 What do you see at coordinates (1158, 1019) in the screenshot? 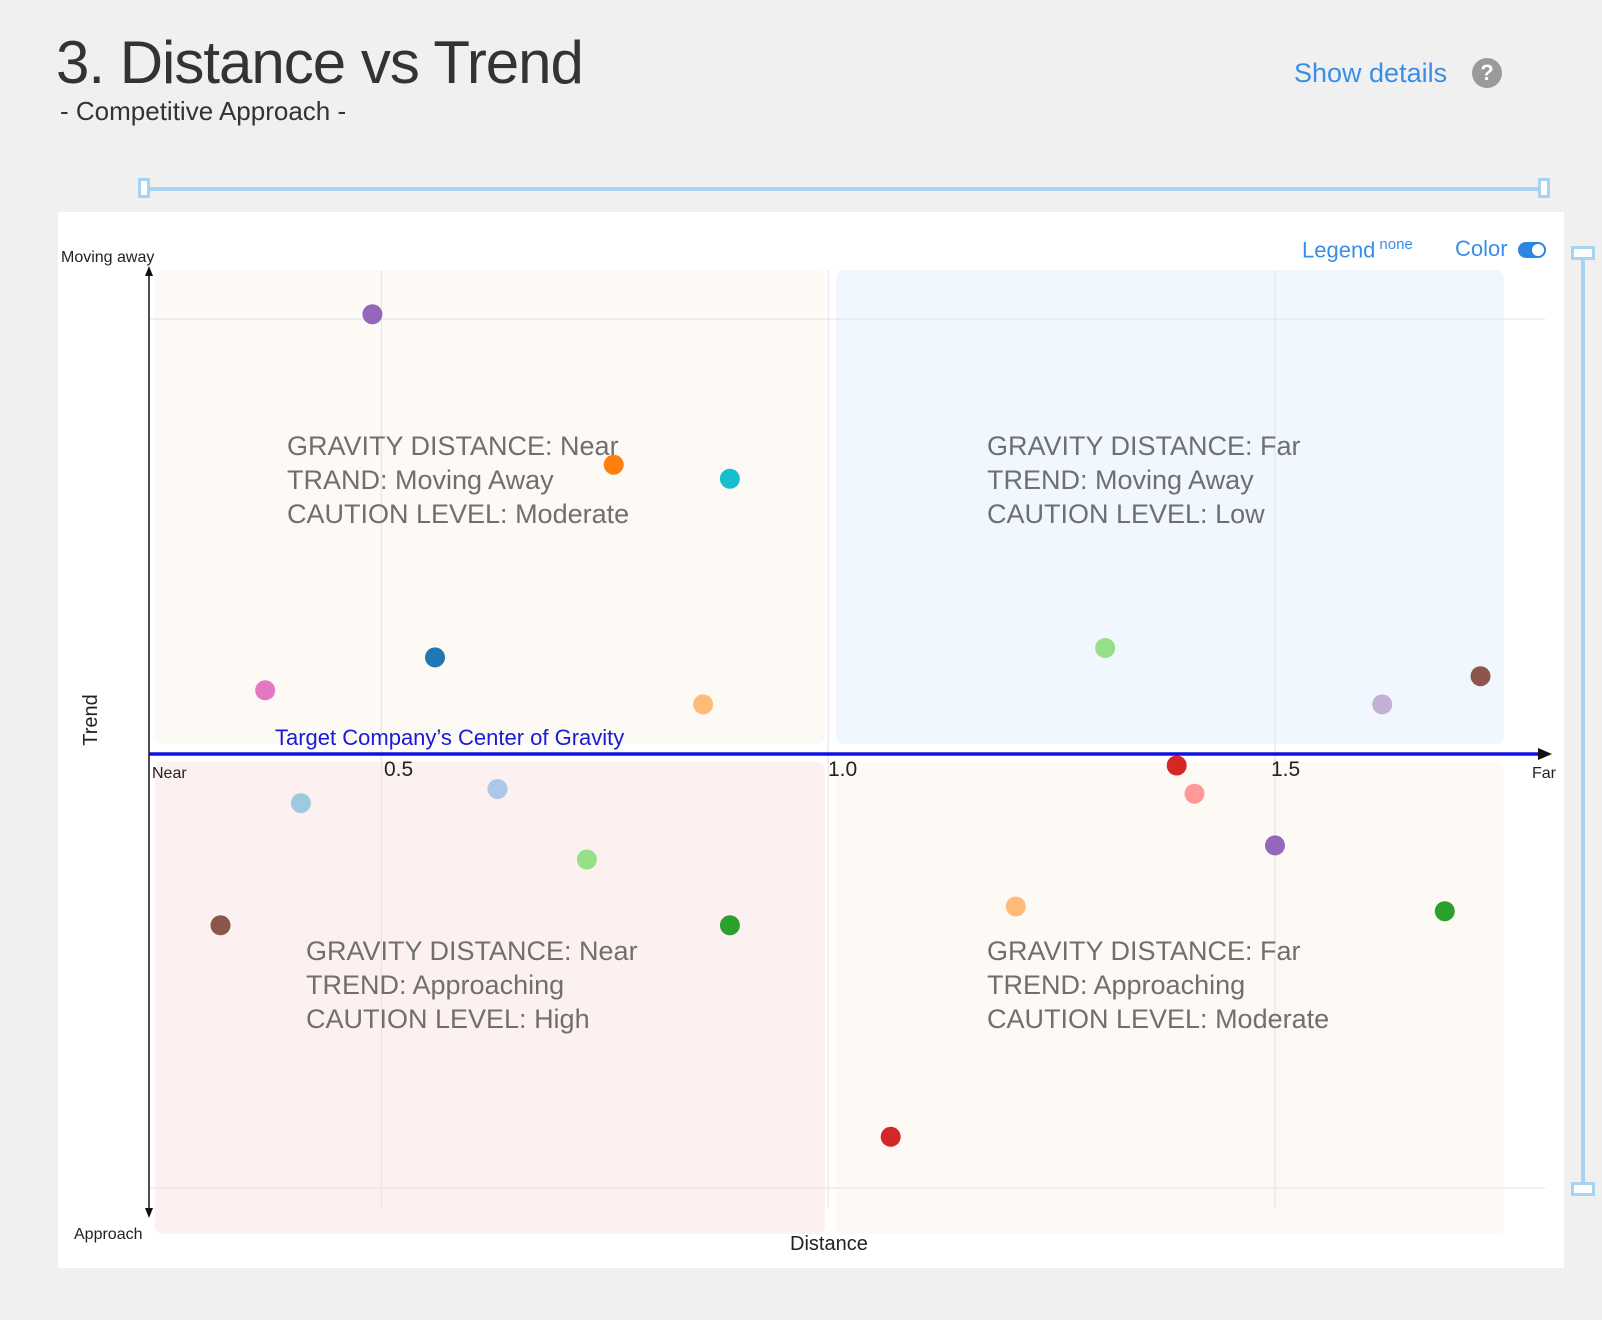
I see `quadrant-far-approach-line-3: CAUTION LEVEL: Moderate` at bounding box center [1158, 1019].